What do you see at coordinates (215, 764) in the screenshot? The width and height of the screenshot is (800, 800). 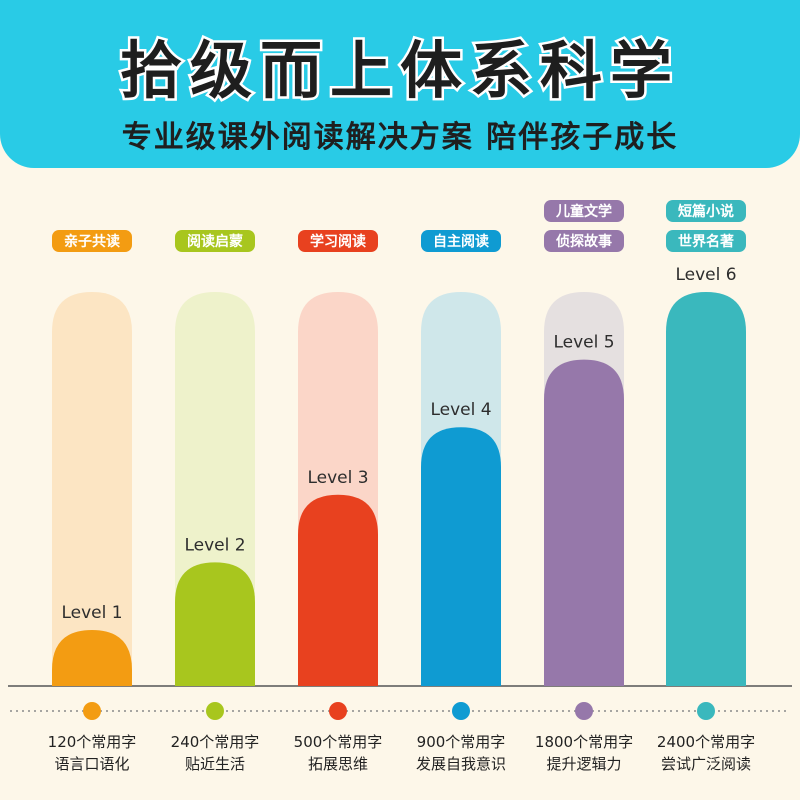 I see `level-caption: 贴近生活` at bounding box center [215, 764].